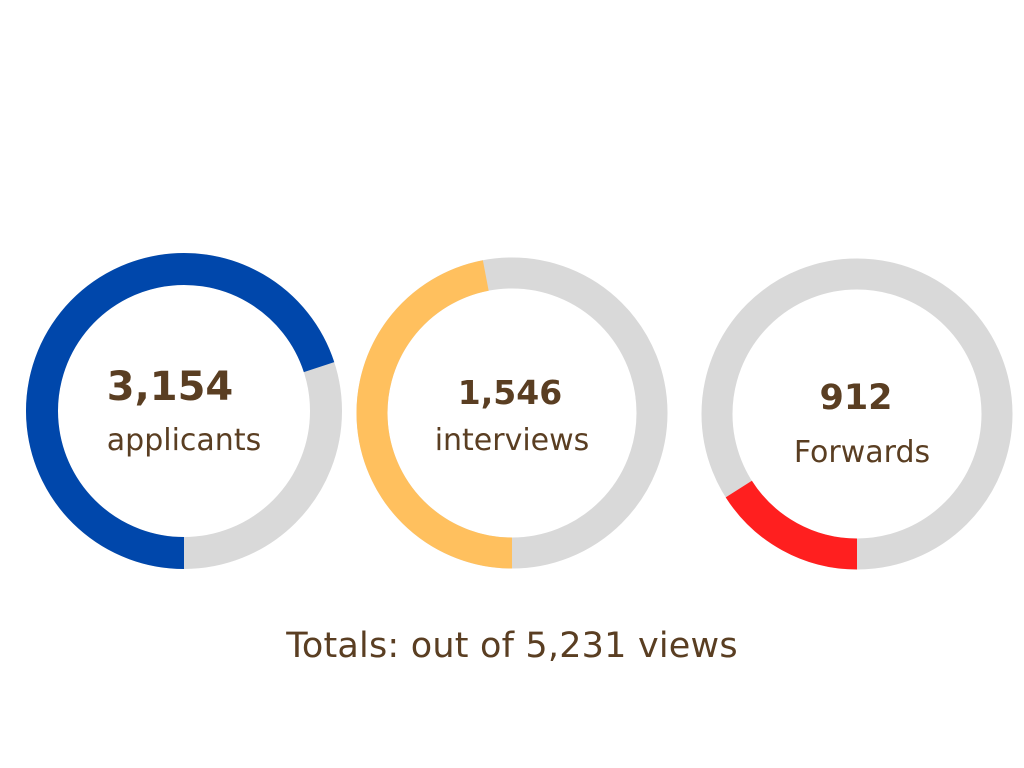  What do you see at coordinates (512, 646) in the screenshot?
I see `totals-caption: Totals: out of 5,231 views` at bounding box center [512, 646].